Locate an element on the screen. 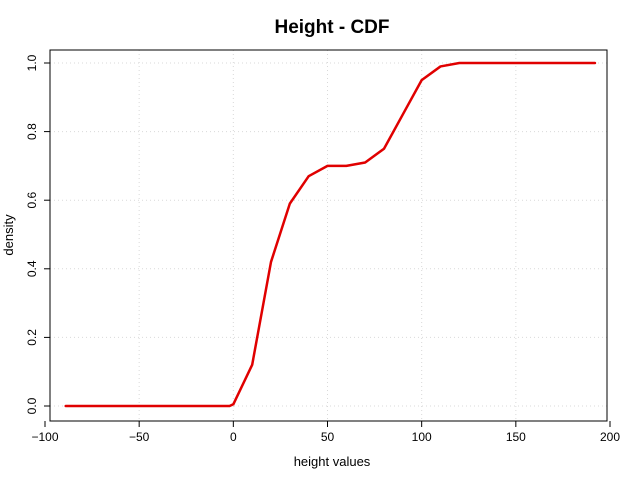 Image resolution: width=641 pixels, height=481 pixels. y-tick-label: 0.2 is located at coordinates (32, 337).